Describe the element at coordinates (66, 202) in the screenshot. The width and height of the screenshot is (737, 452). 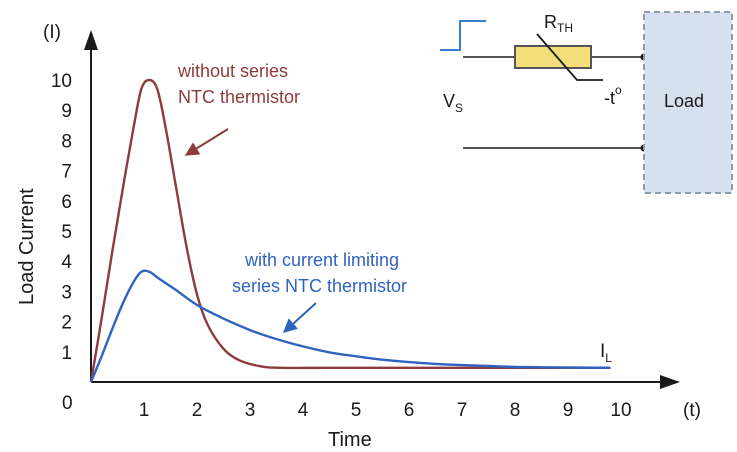
I see `y-tick-label: 6` at that location.